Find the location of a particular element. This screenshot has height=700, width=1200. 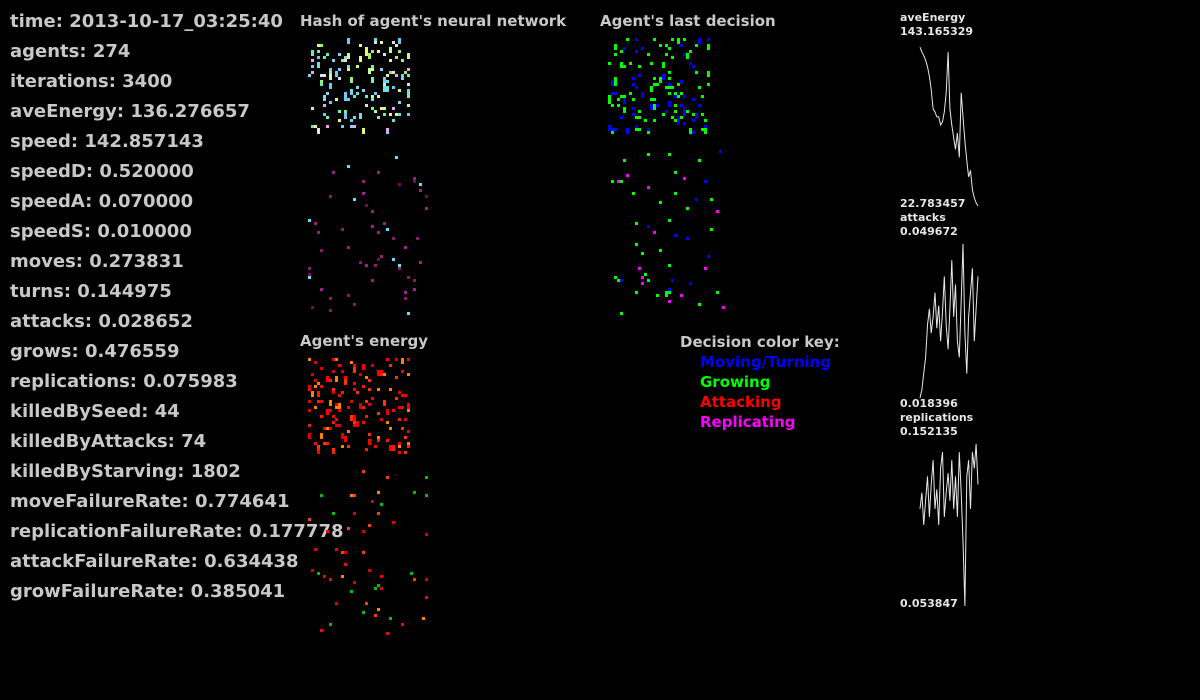

stat-label: growFailureRate is located at coordinates (94, 591).